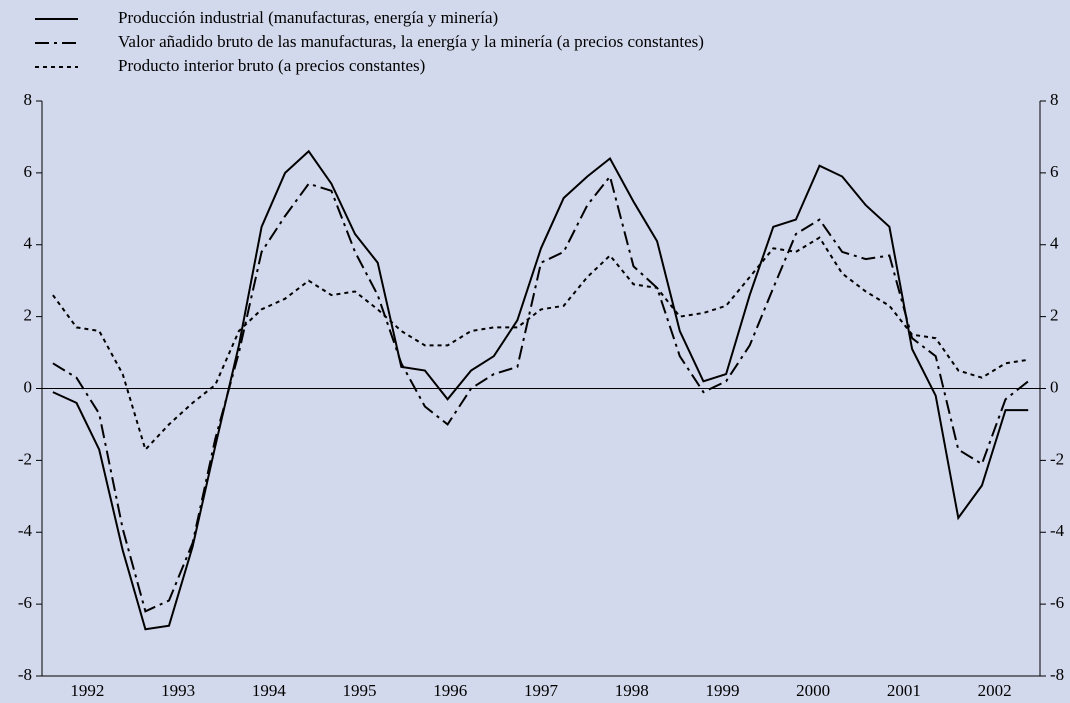 Image resolution: width=1070 pixels, height=703 pixels. Describe the element at coordinates (1057, 602) in the screenshot. I see `y2-tick-label: -6` at that location.